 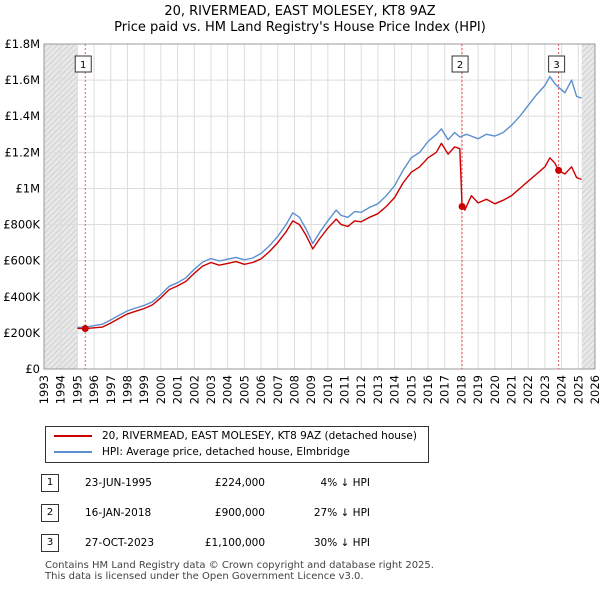 What do you see at coordinates (294, 389) in the screenshot?
I see `x-tick-label: 2008` at bounding box center [294, 389].